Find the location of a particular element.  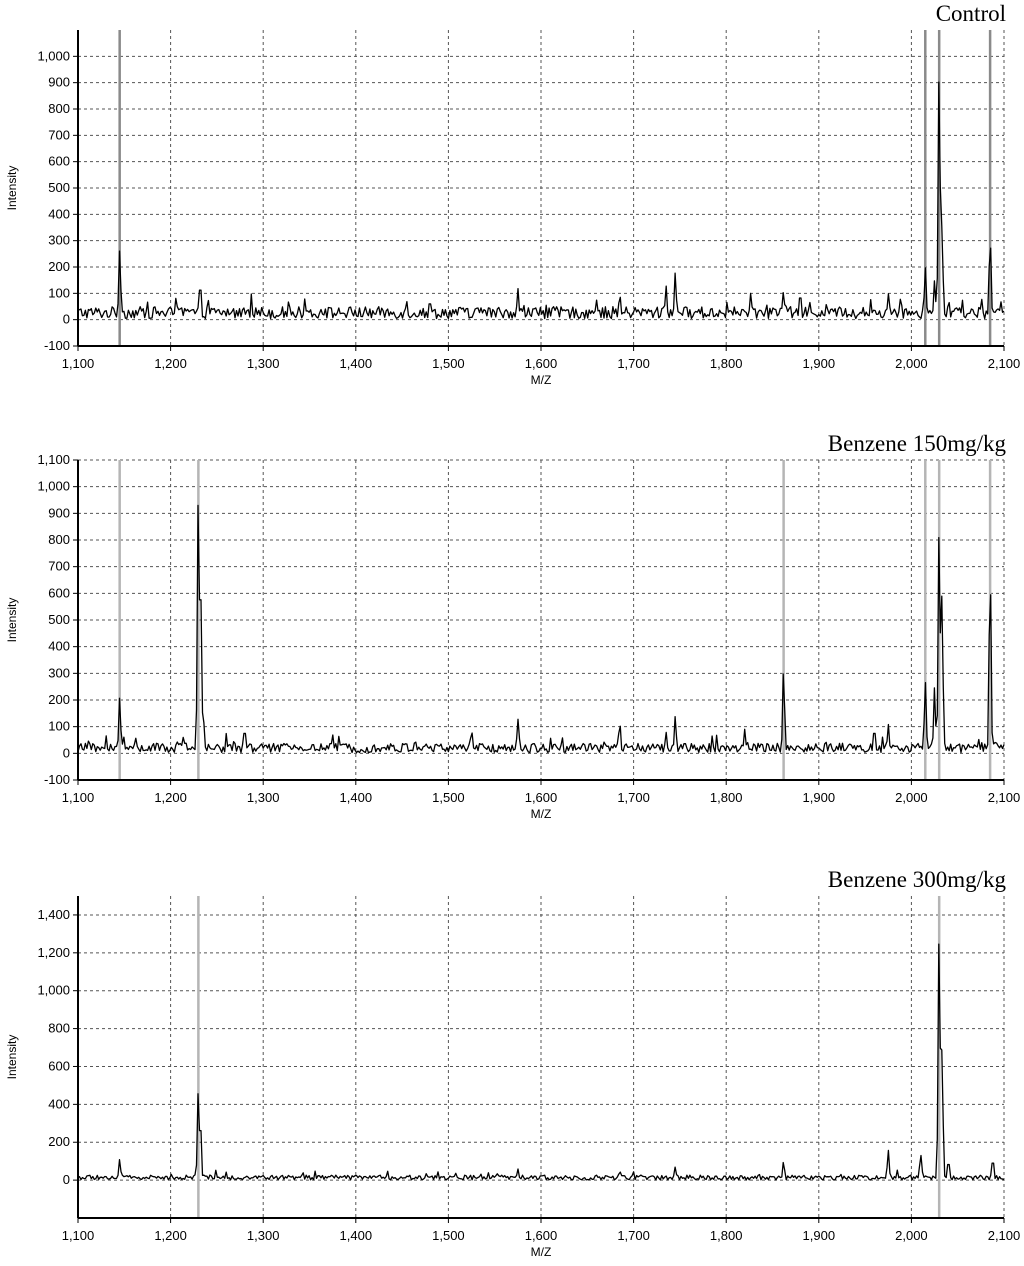

y-tick-label: 1,200 is located at coordinates (53, 952).